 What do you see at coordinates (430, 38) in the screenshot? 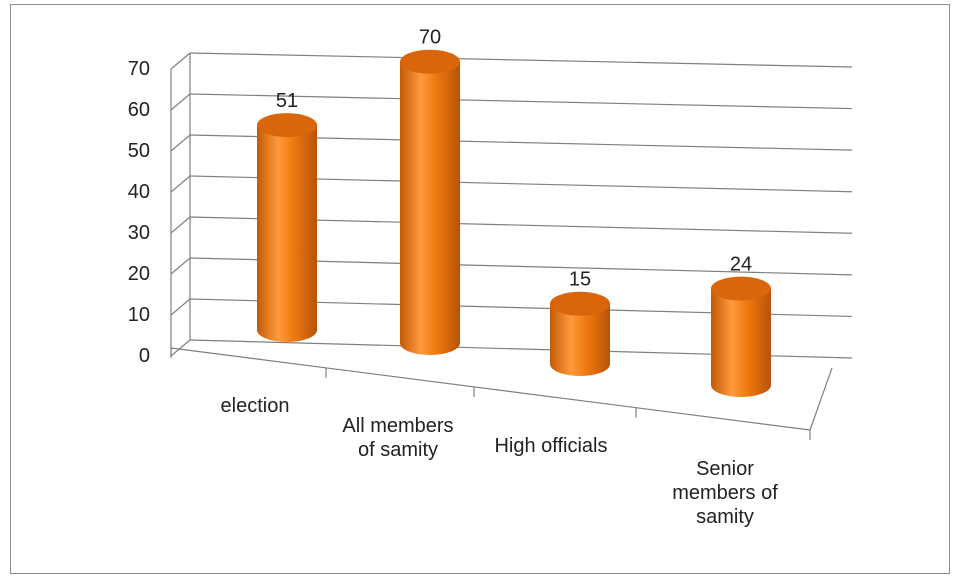
I see `data-label: 70` at bounding box center [430, 38].